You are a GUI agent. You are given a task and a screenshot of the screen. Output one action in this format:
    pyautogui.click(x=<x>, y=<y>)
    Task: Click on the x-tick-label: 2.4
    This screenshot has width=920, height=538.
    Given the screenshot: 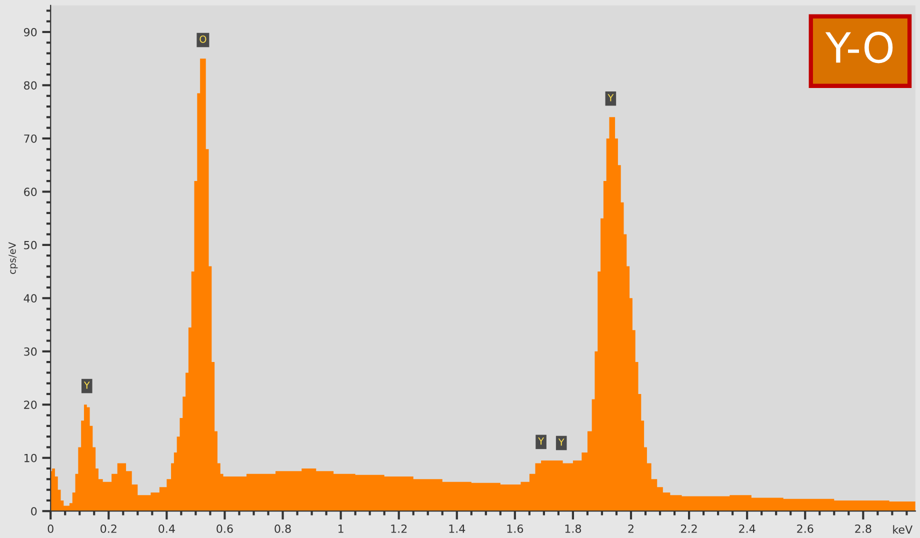 What is the action you would take?
    pyautogui.click(x=747, y=528)
    